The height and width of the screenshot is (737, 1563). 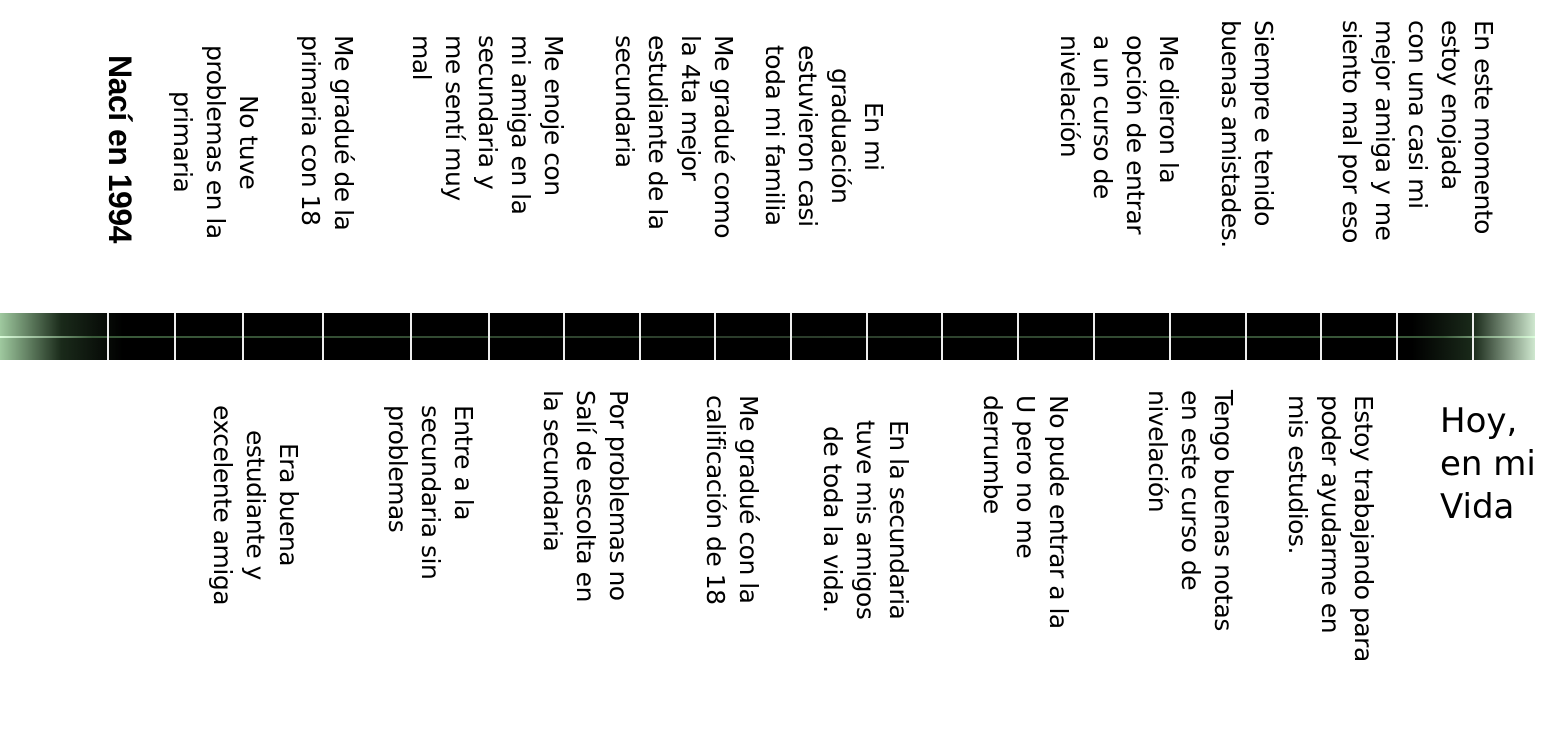 I want to click on event-text: Entre a la secundaria sin problemas, so click(x=430, y=492).